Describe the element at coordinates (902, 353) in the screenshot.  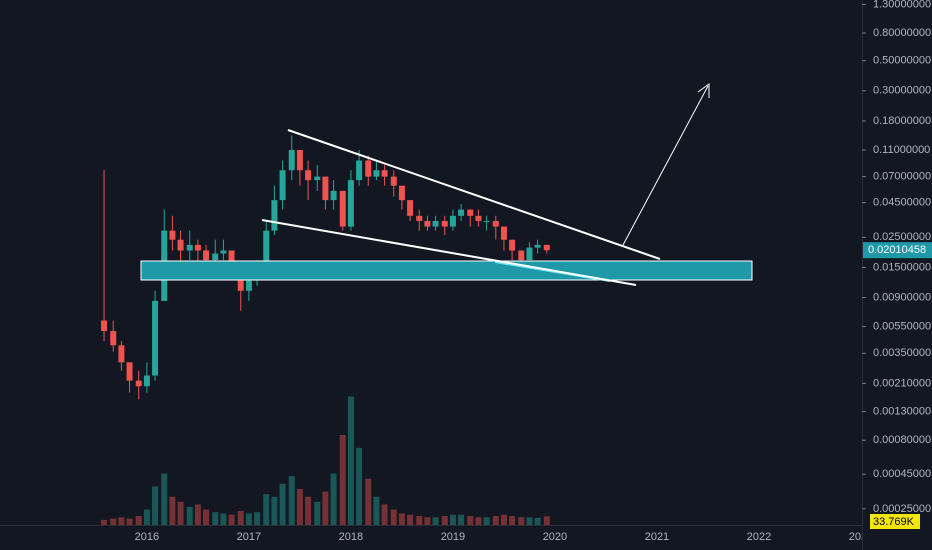
I see `y-tick-label: 0.00350000` at that location.